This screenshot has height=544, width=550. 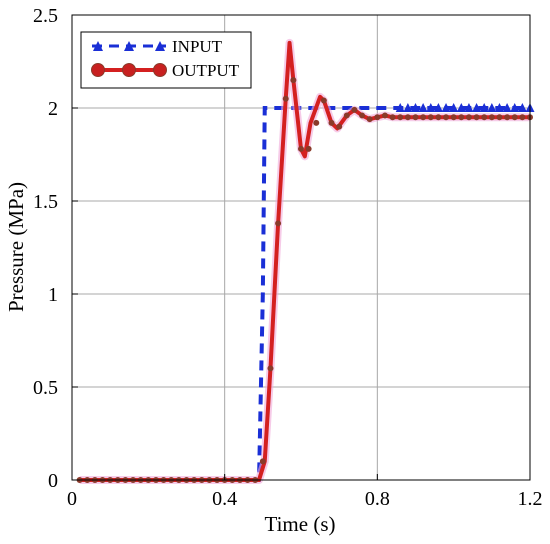 I want to click on legend-item-output: OUTPUT, so click(x=165, y=70).